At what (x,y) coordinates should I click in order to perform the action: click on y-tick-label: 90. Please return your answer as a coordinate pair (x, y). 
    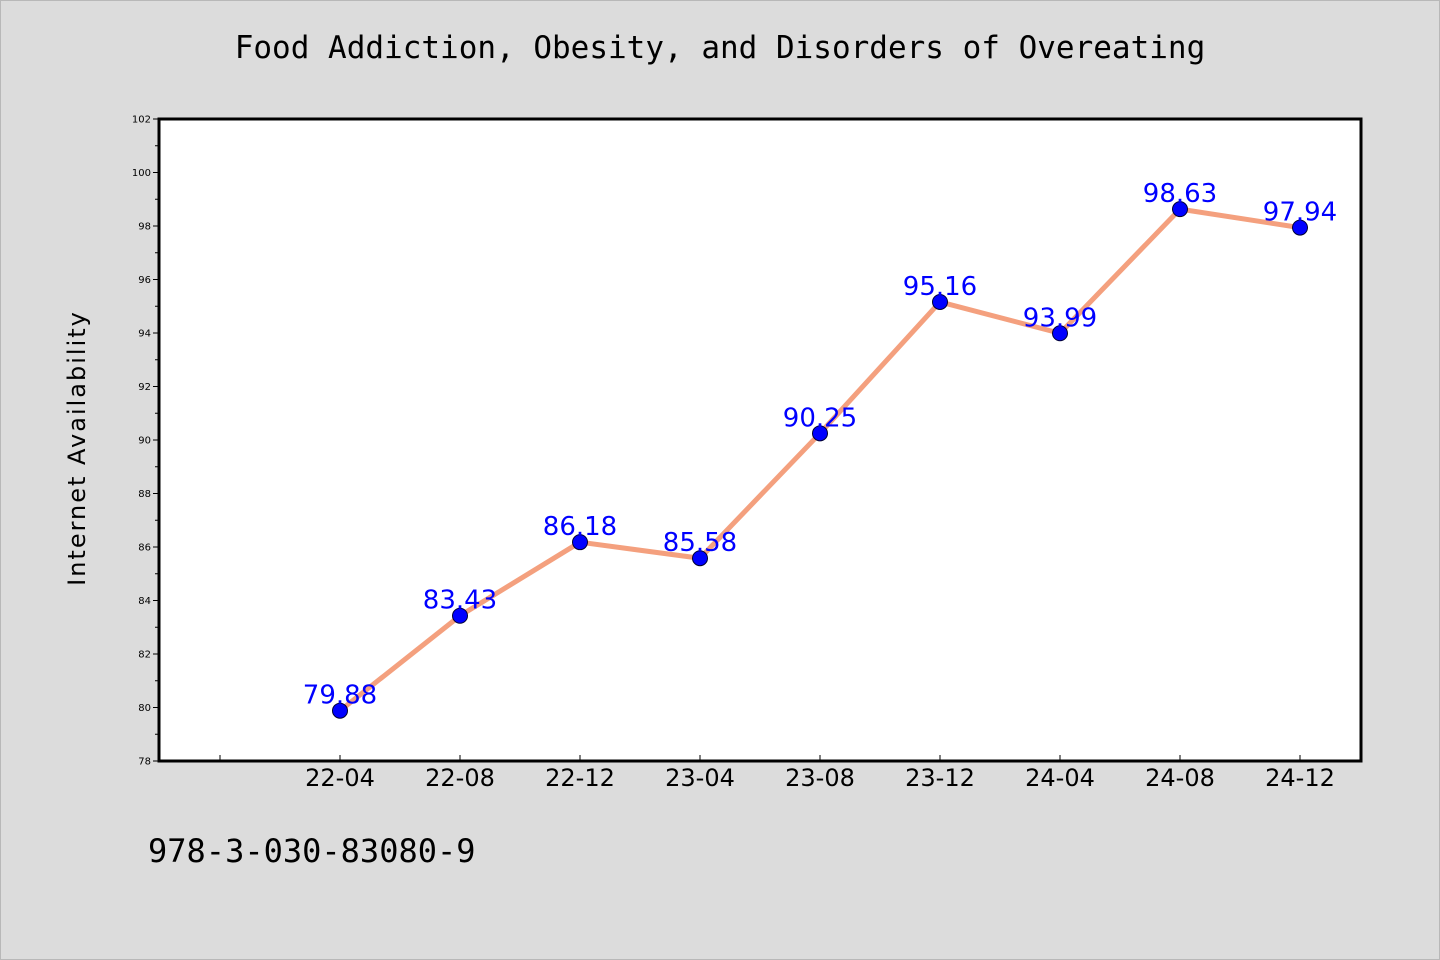
    Looking at the image, I should click on (144, 441).